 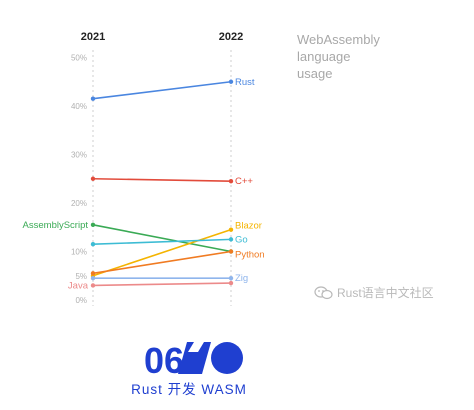 What do you see at coordinates (324, 292) in the screenshot?
I see `wechat-icon` at bounding box center [324, 292].